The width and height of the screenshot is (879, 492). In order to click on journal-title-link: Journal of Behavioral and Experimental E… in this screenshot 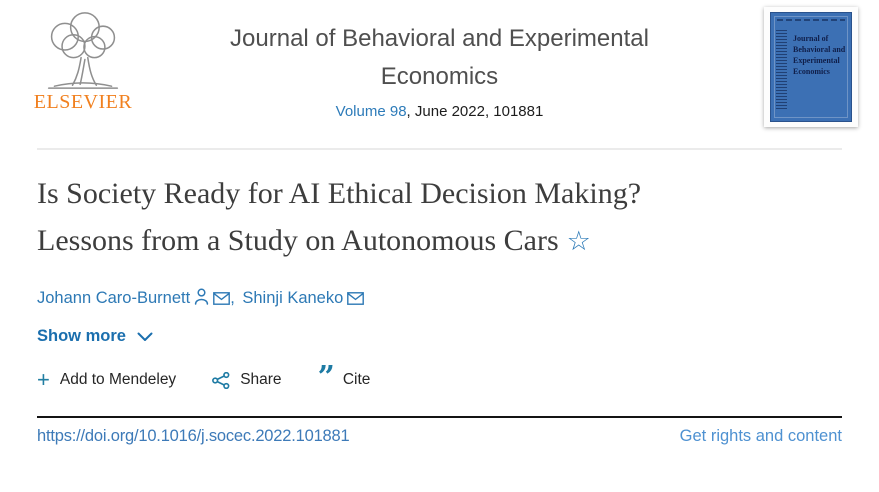, I will do `click(439, 58)`.